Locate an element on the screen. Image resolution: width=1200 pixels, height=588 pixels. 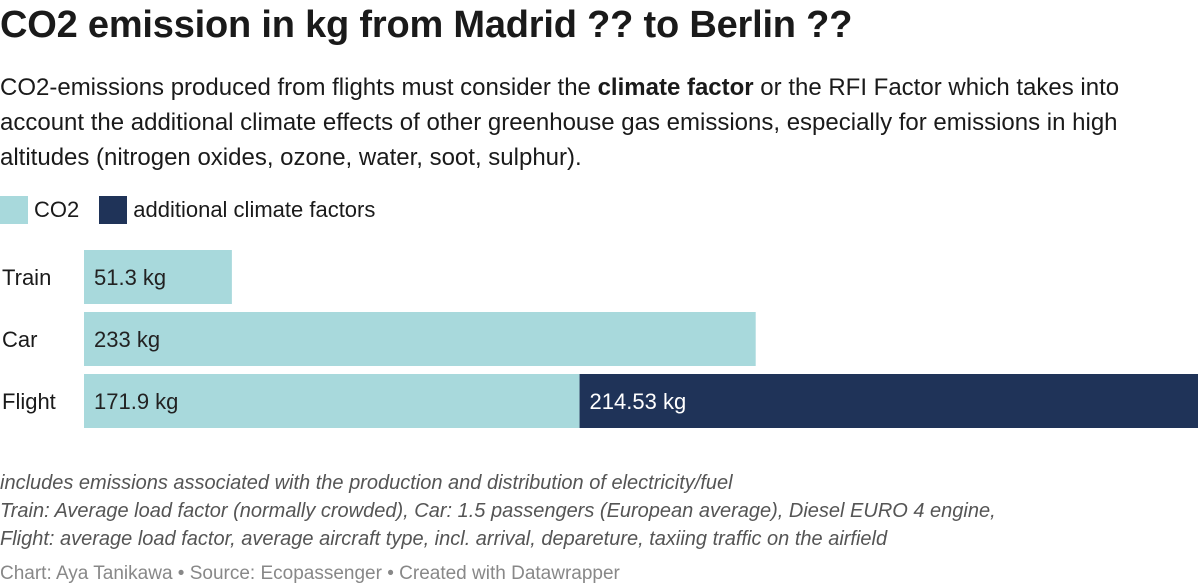
value-label-car-co2: 233 kg is located at coordinates (127, 339).